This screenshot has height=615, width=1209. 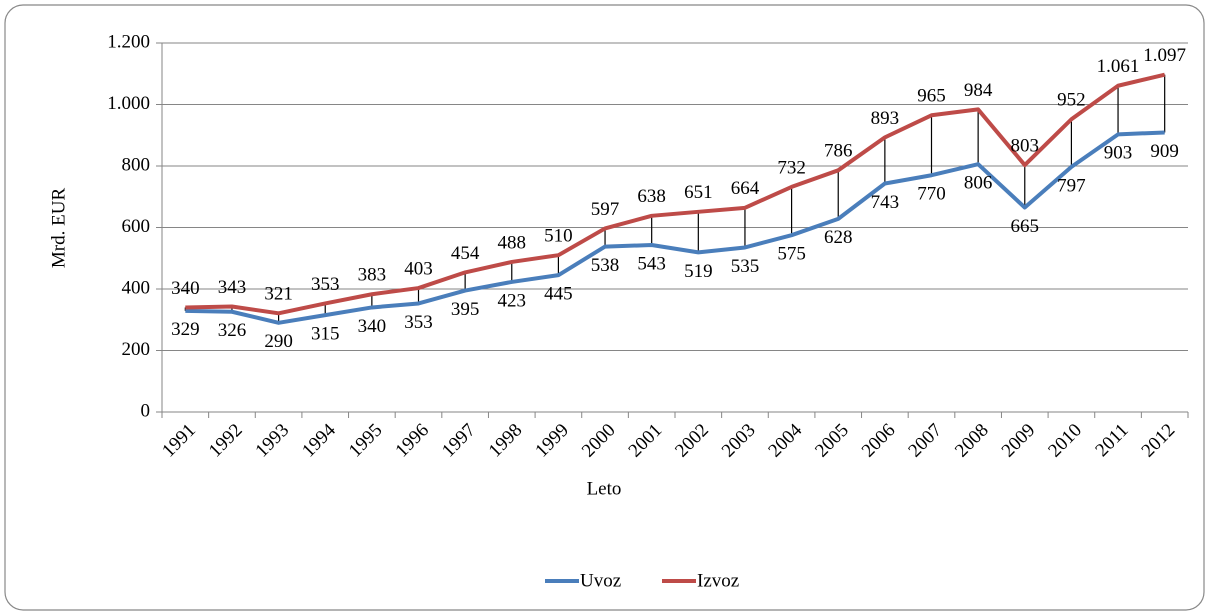 I want to click on y-tick-label: 200, so click(x=136, y=349).